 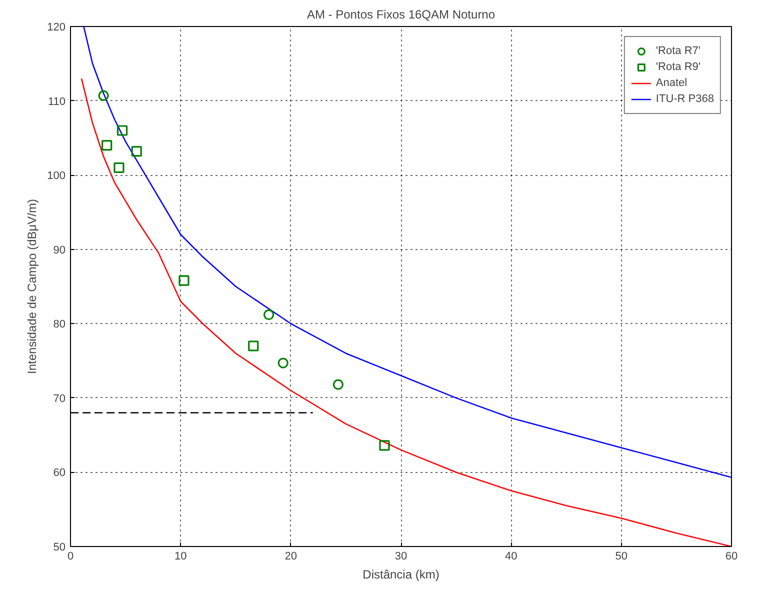 I want to click on y-axis-title: Intensidade de Campo (dBμV/m), so click(x=32, y=286).